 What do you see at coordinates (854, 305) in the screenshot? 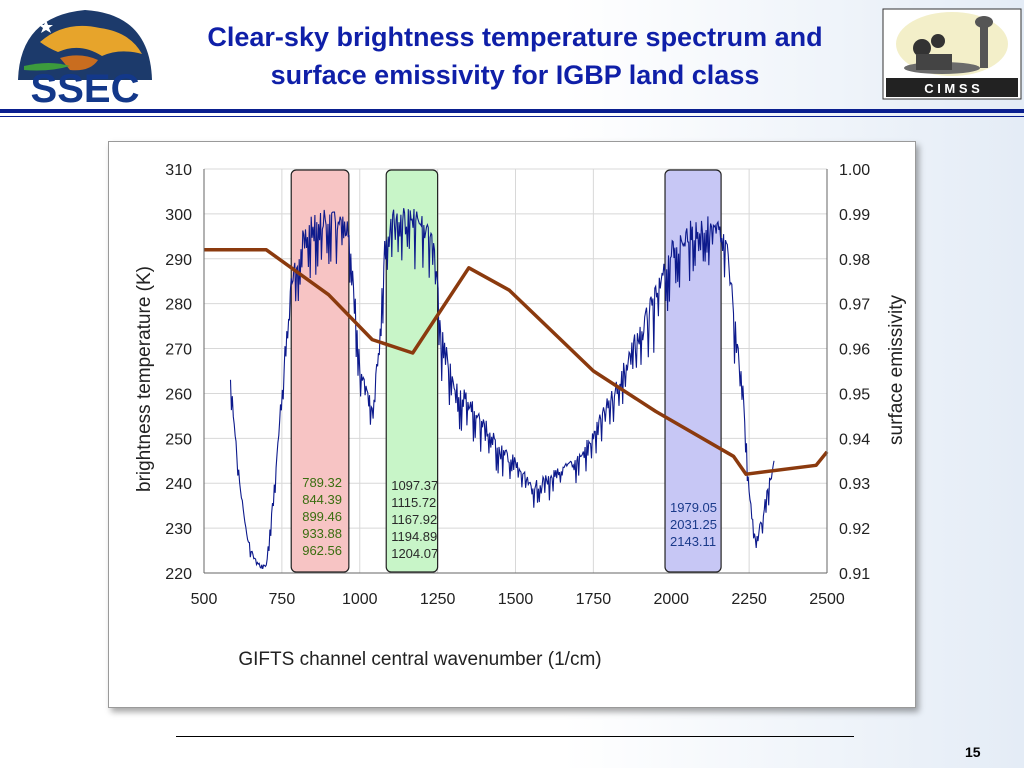
I see `y2-tick-label: 0.97` at bounding box center [854, 305].